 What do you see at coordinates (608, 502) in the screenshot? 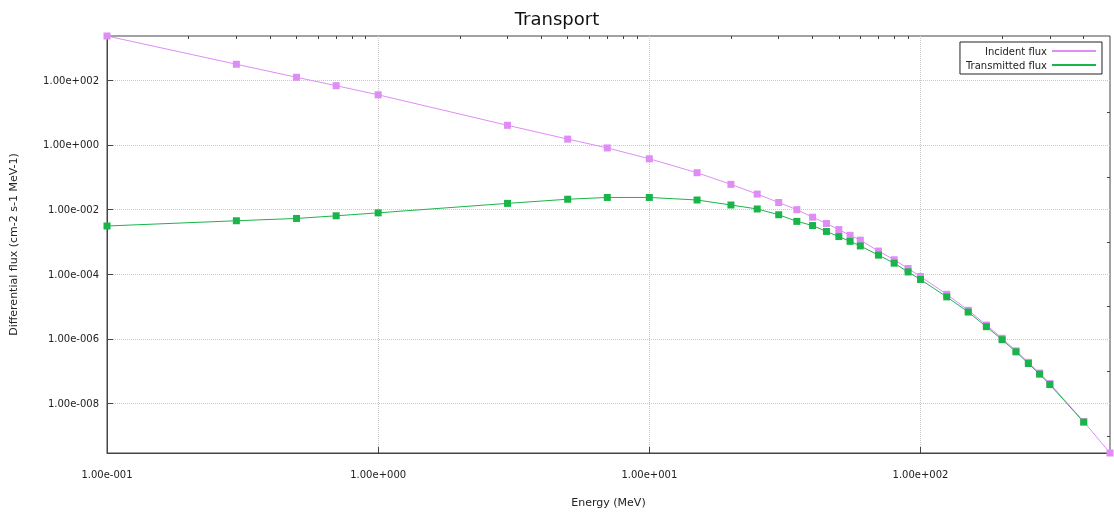
I see `x-axis-title: Energy (MeV)` at bounding box center [608, 502].